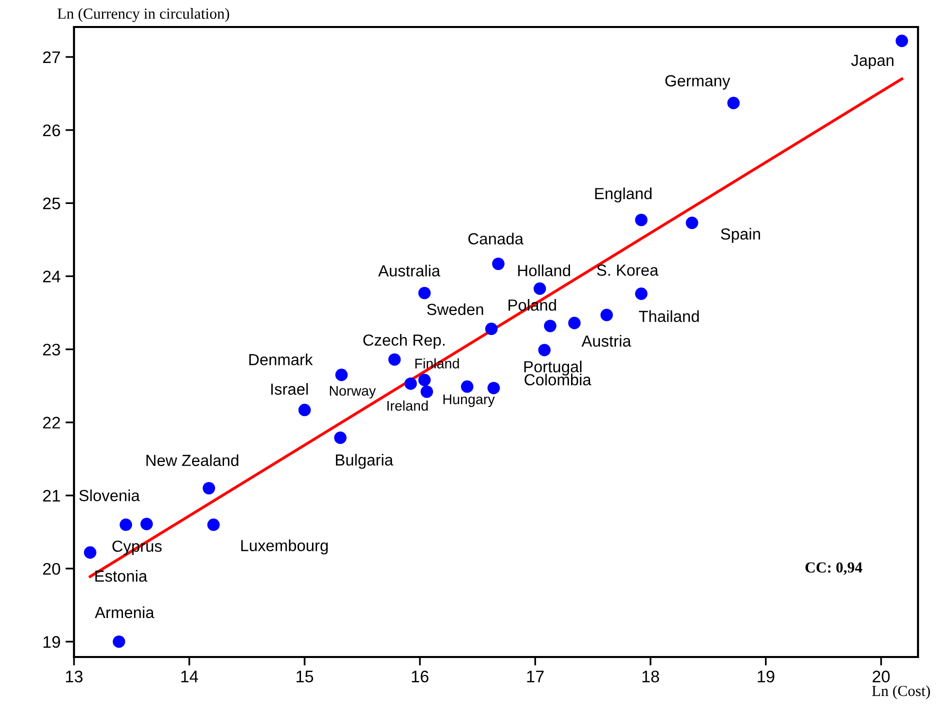 The height and width of the screenshot is (719, 952). What do you see at coordinates (353, 392) in the screenshot?
I see `annotation: Norway` at bounding box center [353, 392].